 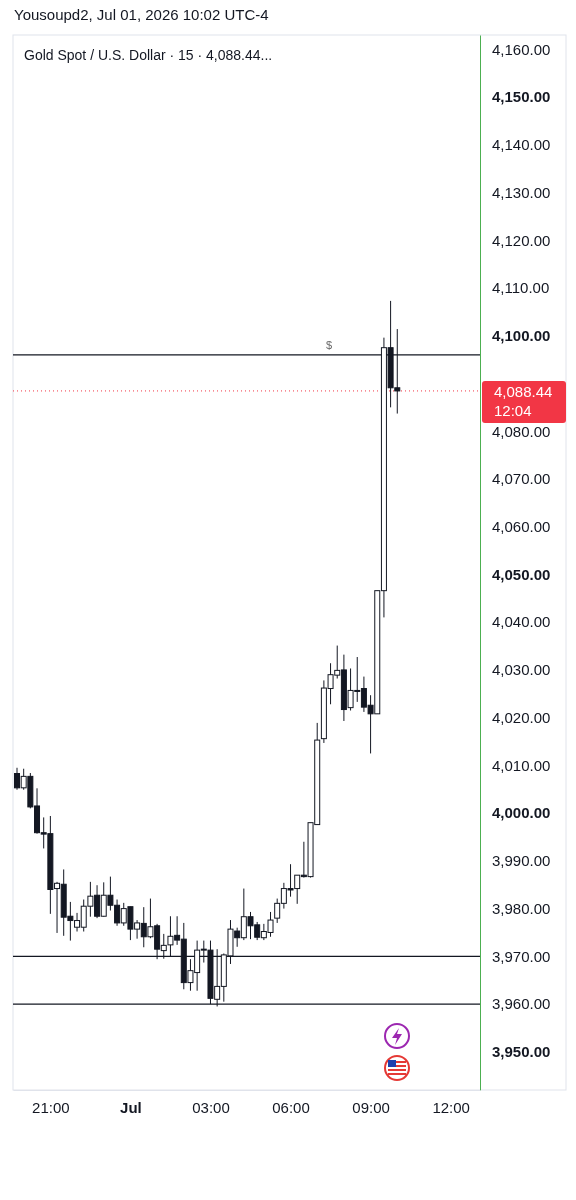 I want to click on y-tick-label: 4,100.00, so click(x=521, y=336).